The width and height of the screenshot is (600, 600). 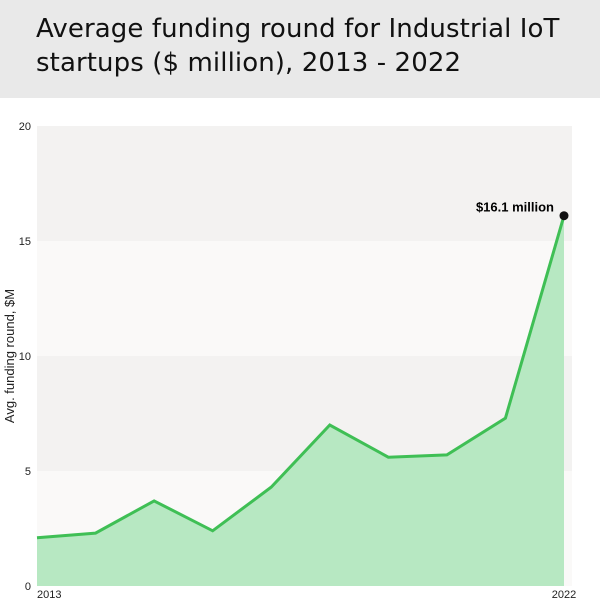 I want to click on y-tick-label: 5, so click(x=28, y=472).